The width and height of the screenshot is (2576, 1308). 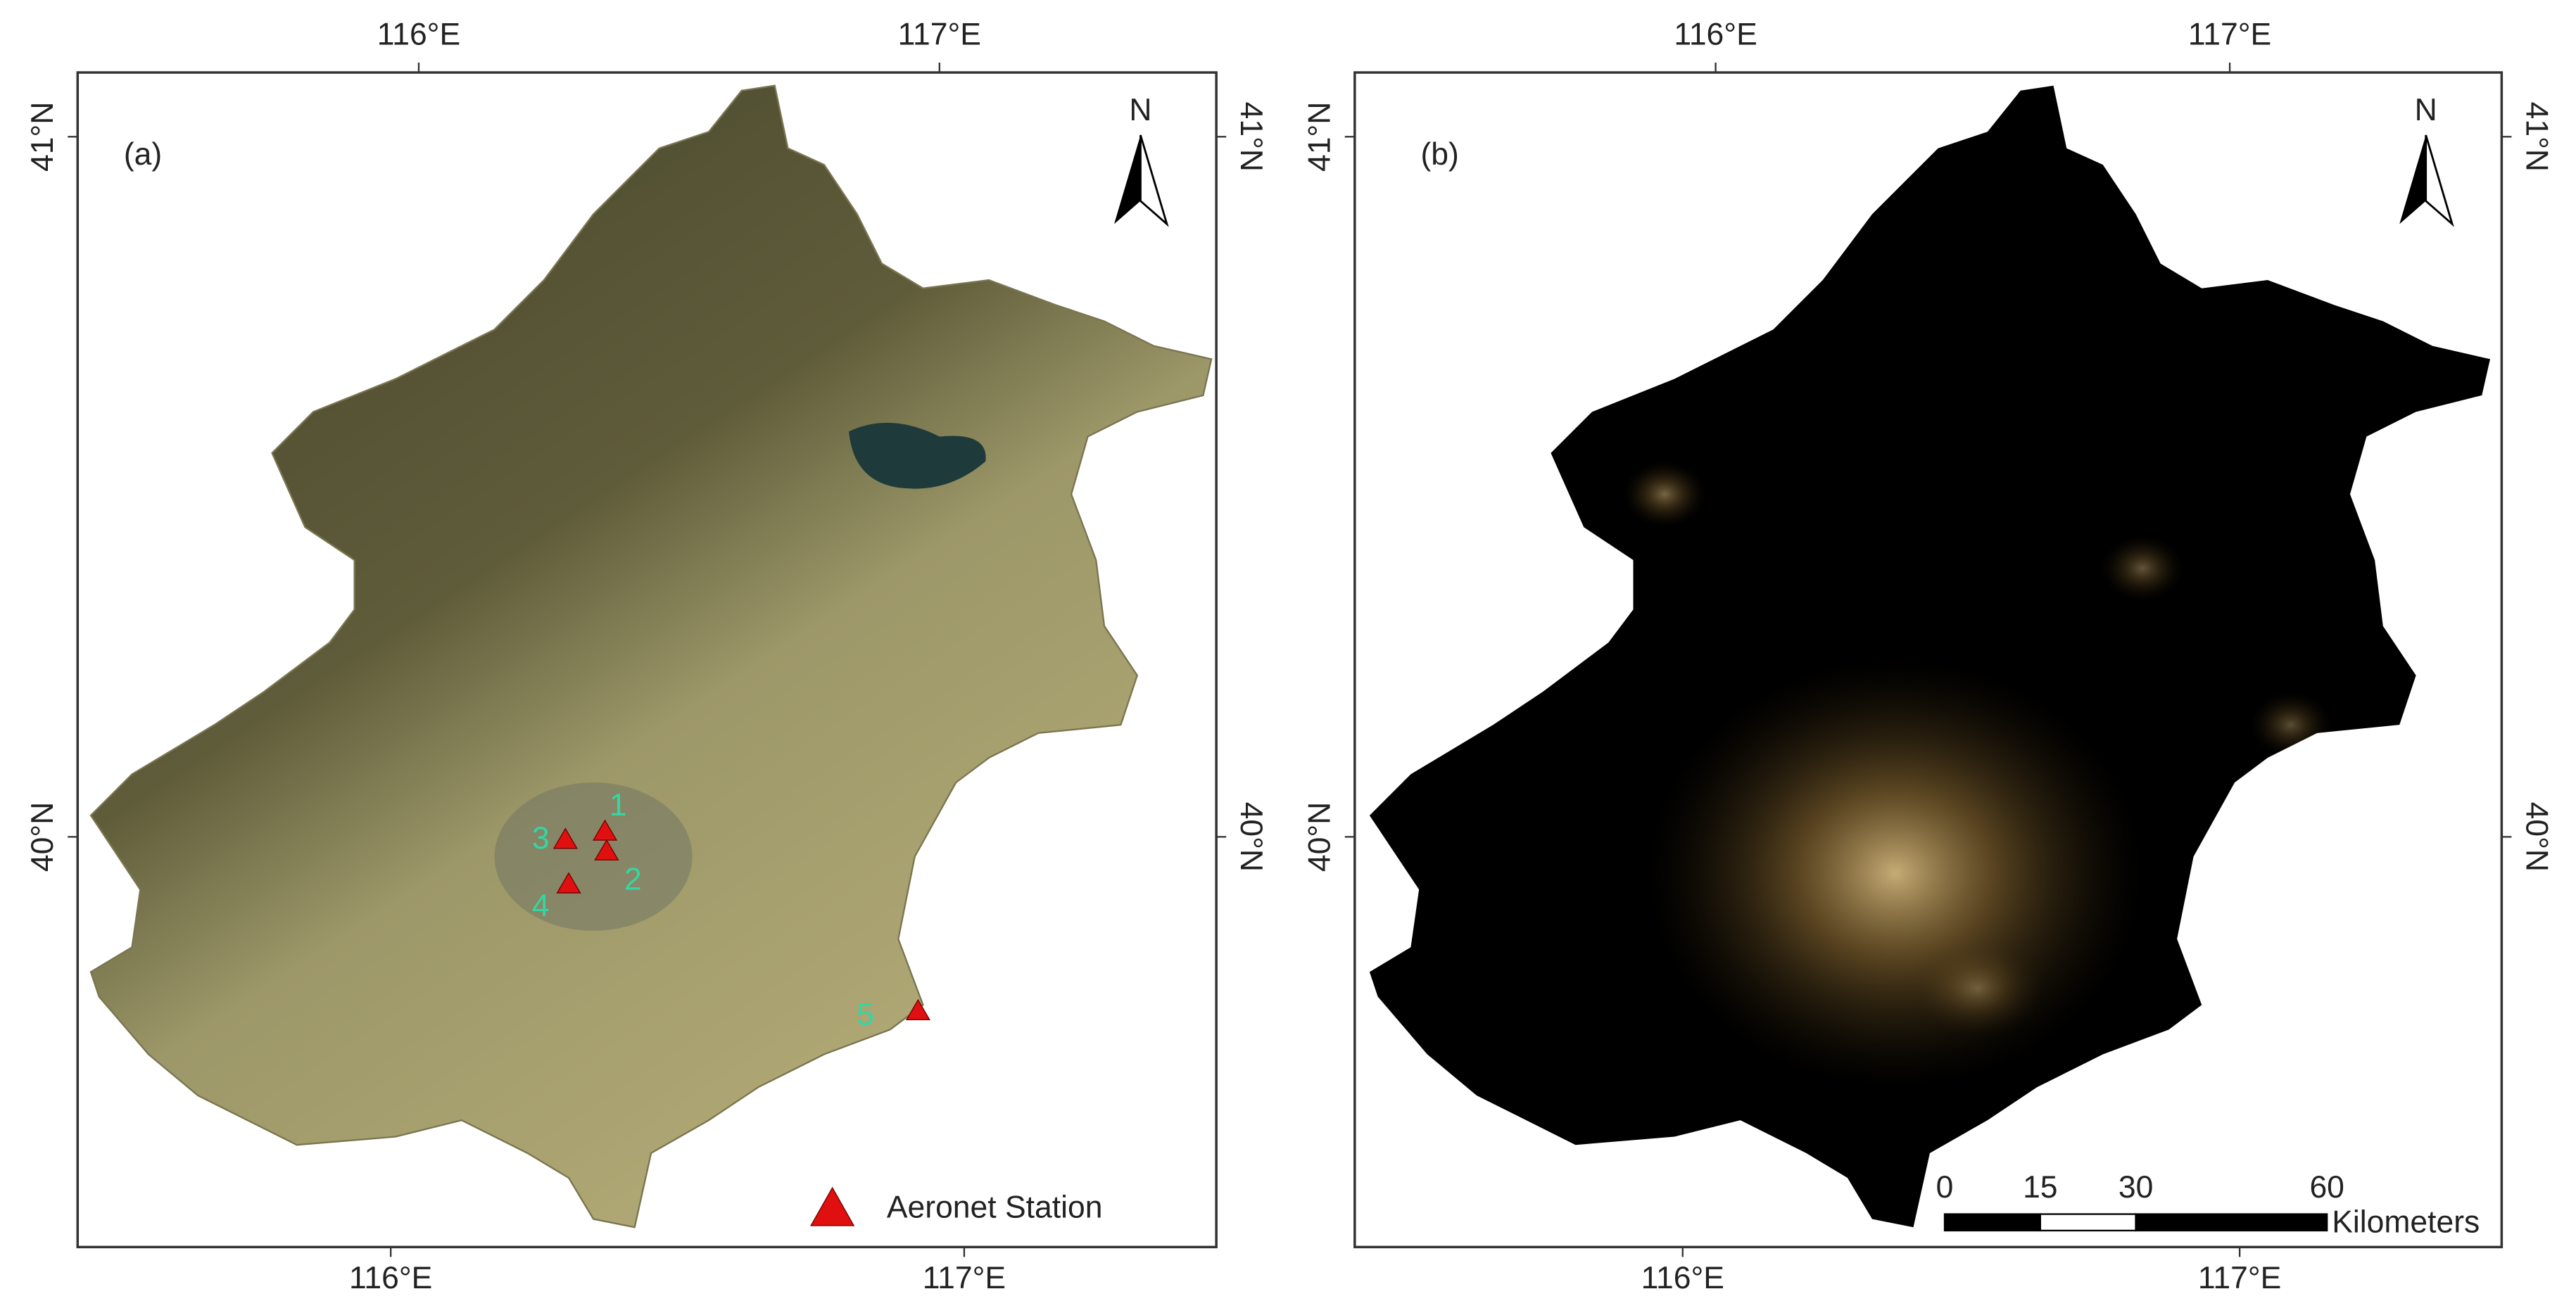 I want to click on station-label: 5, so click(x=865, y=1014).